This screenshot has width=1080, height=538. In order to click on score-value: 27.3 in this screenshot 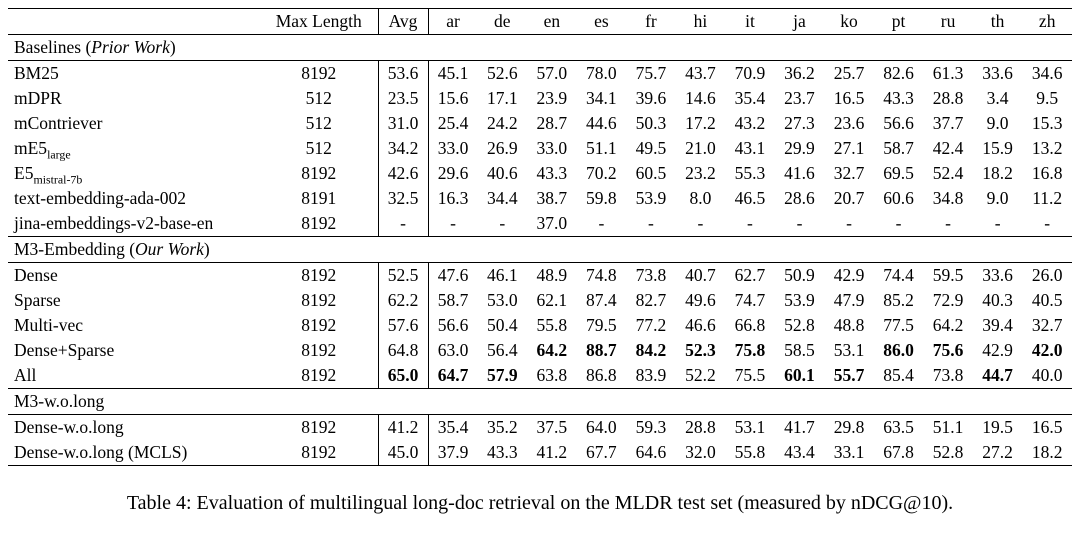, I will do `click(799, 123)`.